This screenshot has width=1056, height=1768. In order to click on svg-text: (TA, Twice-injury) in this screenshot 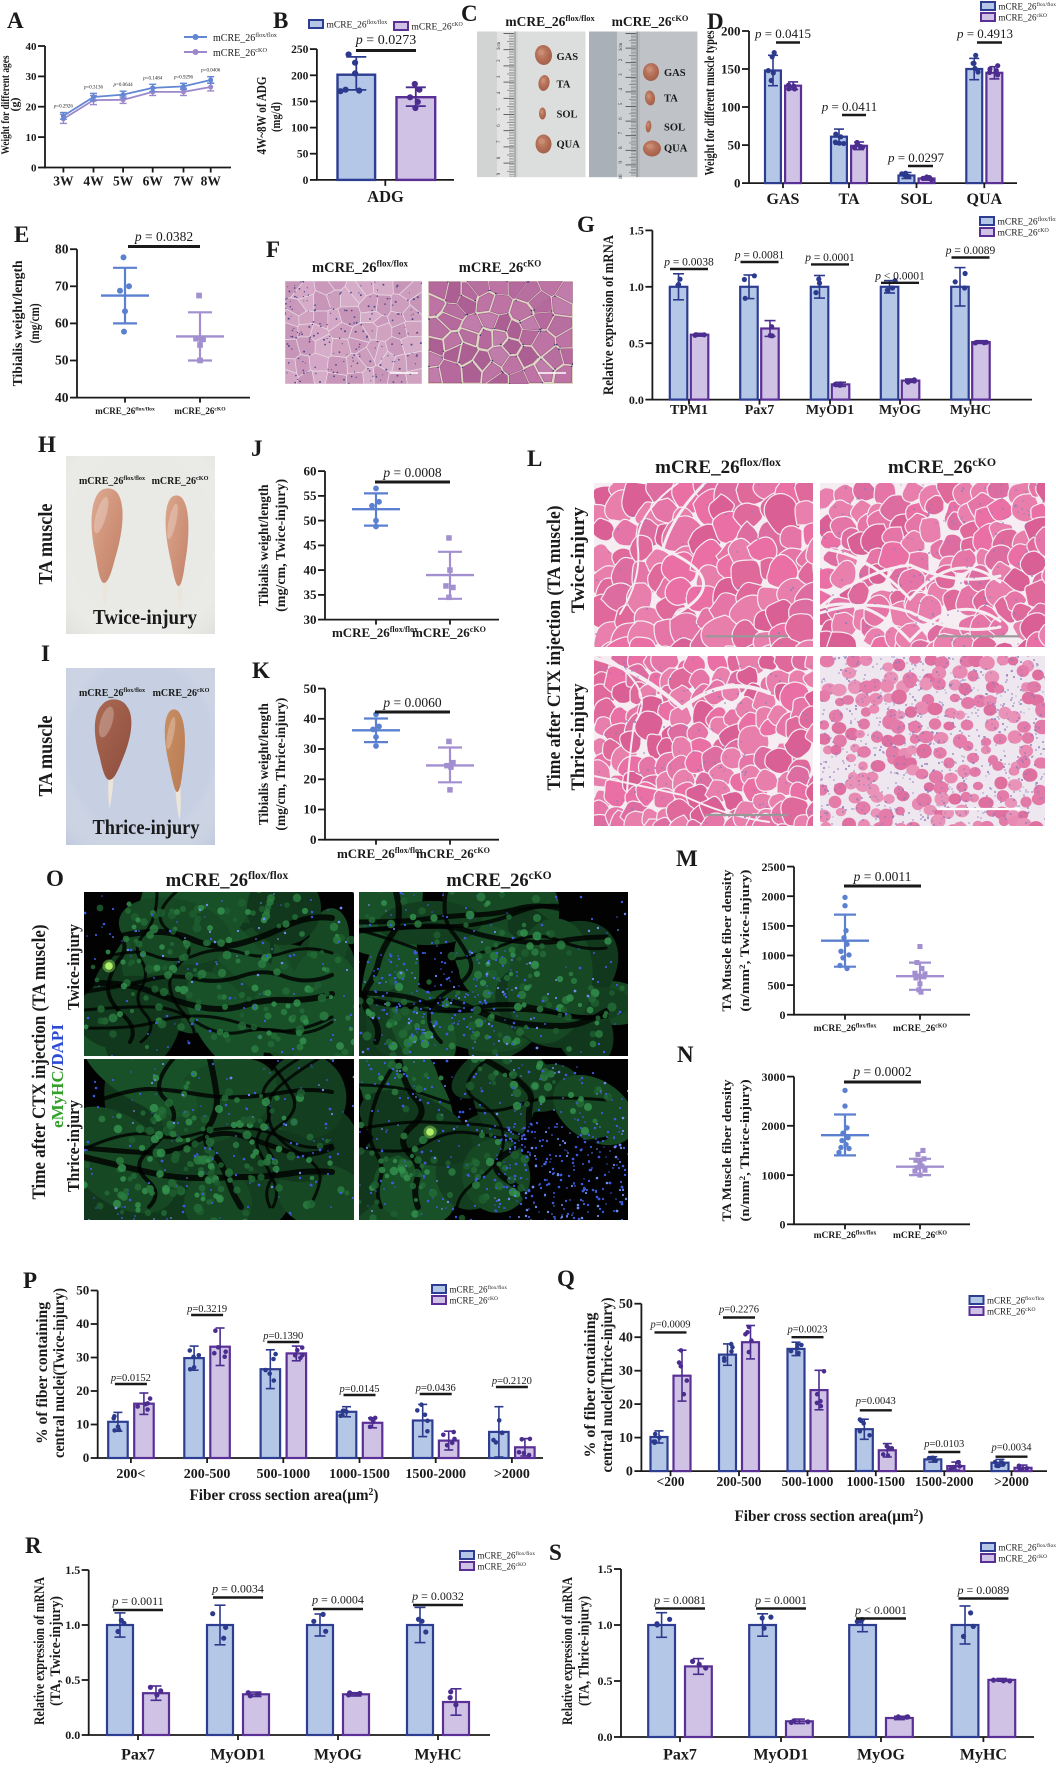, I will do `click(56, 1651)`.